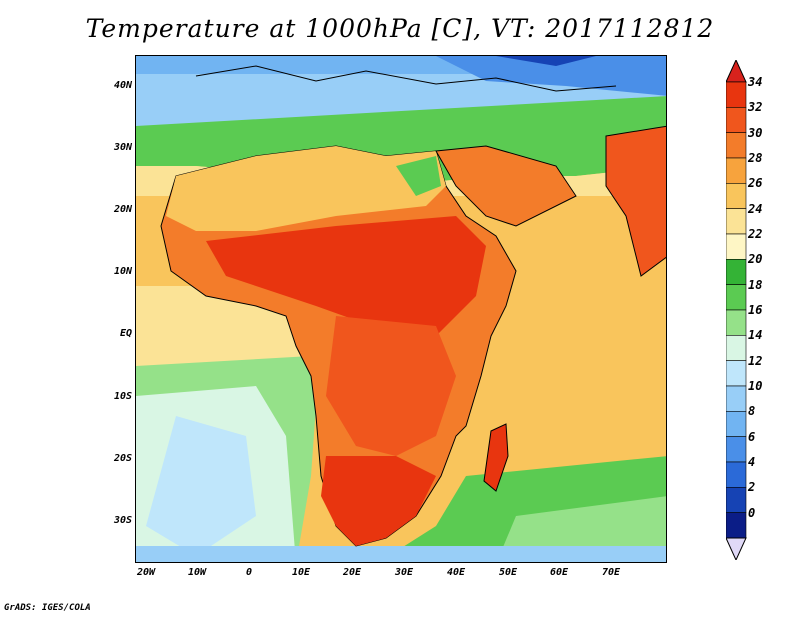  Describe the element at coordinates (378, 501) in the screenshot. I see `southern-africa-hot-field` at that location.